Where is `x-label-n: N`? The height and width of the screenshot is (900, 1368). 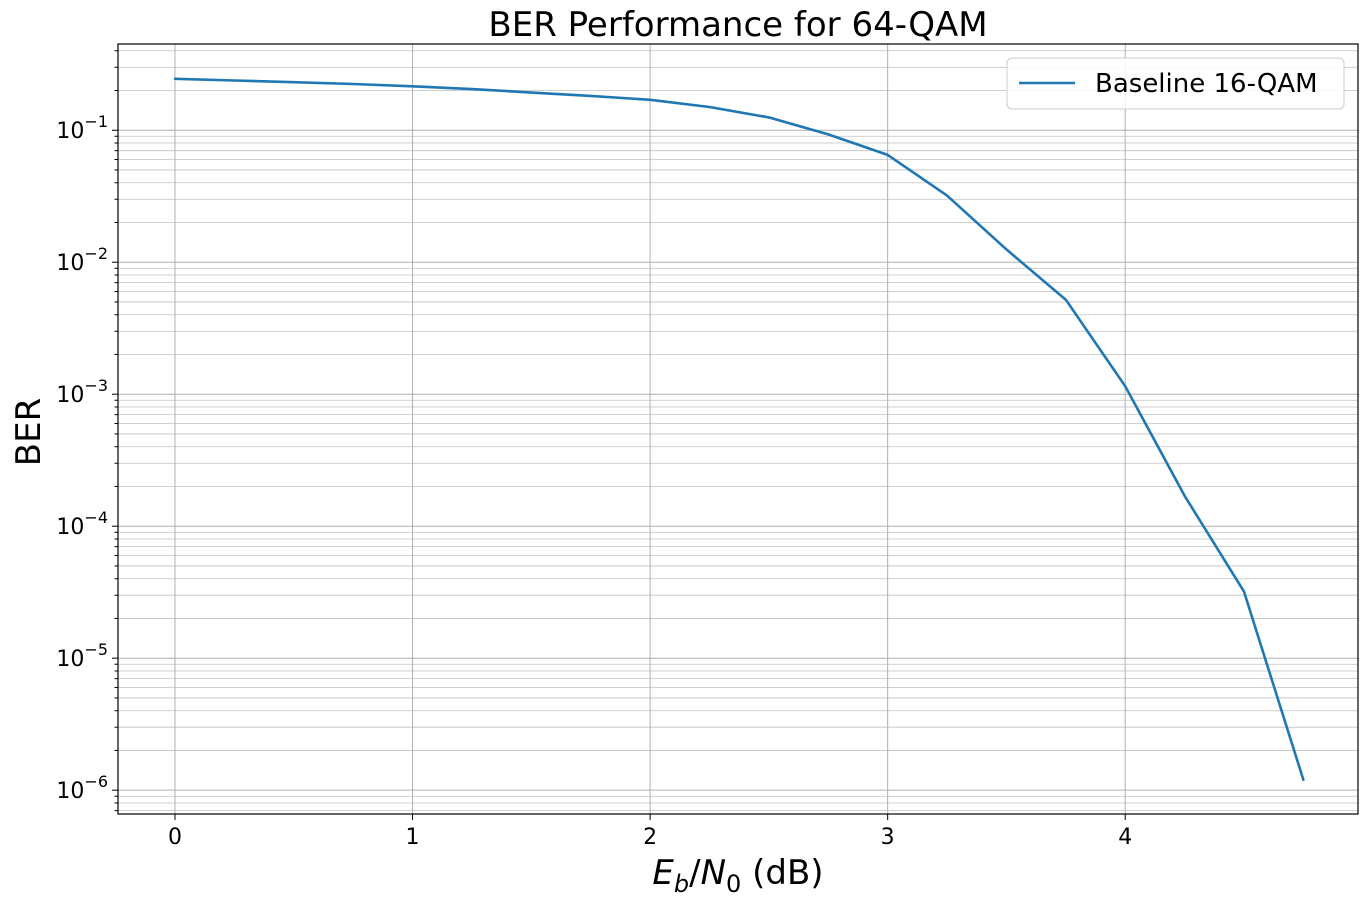
x-label-n: N is located at coordinates (713, 873).